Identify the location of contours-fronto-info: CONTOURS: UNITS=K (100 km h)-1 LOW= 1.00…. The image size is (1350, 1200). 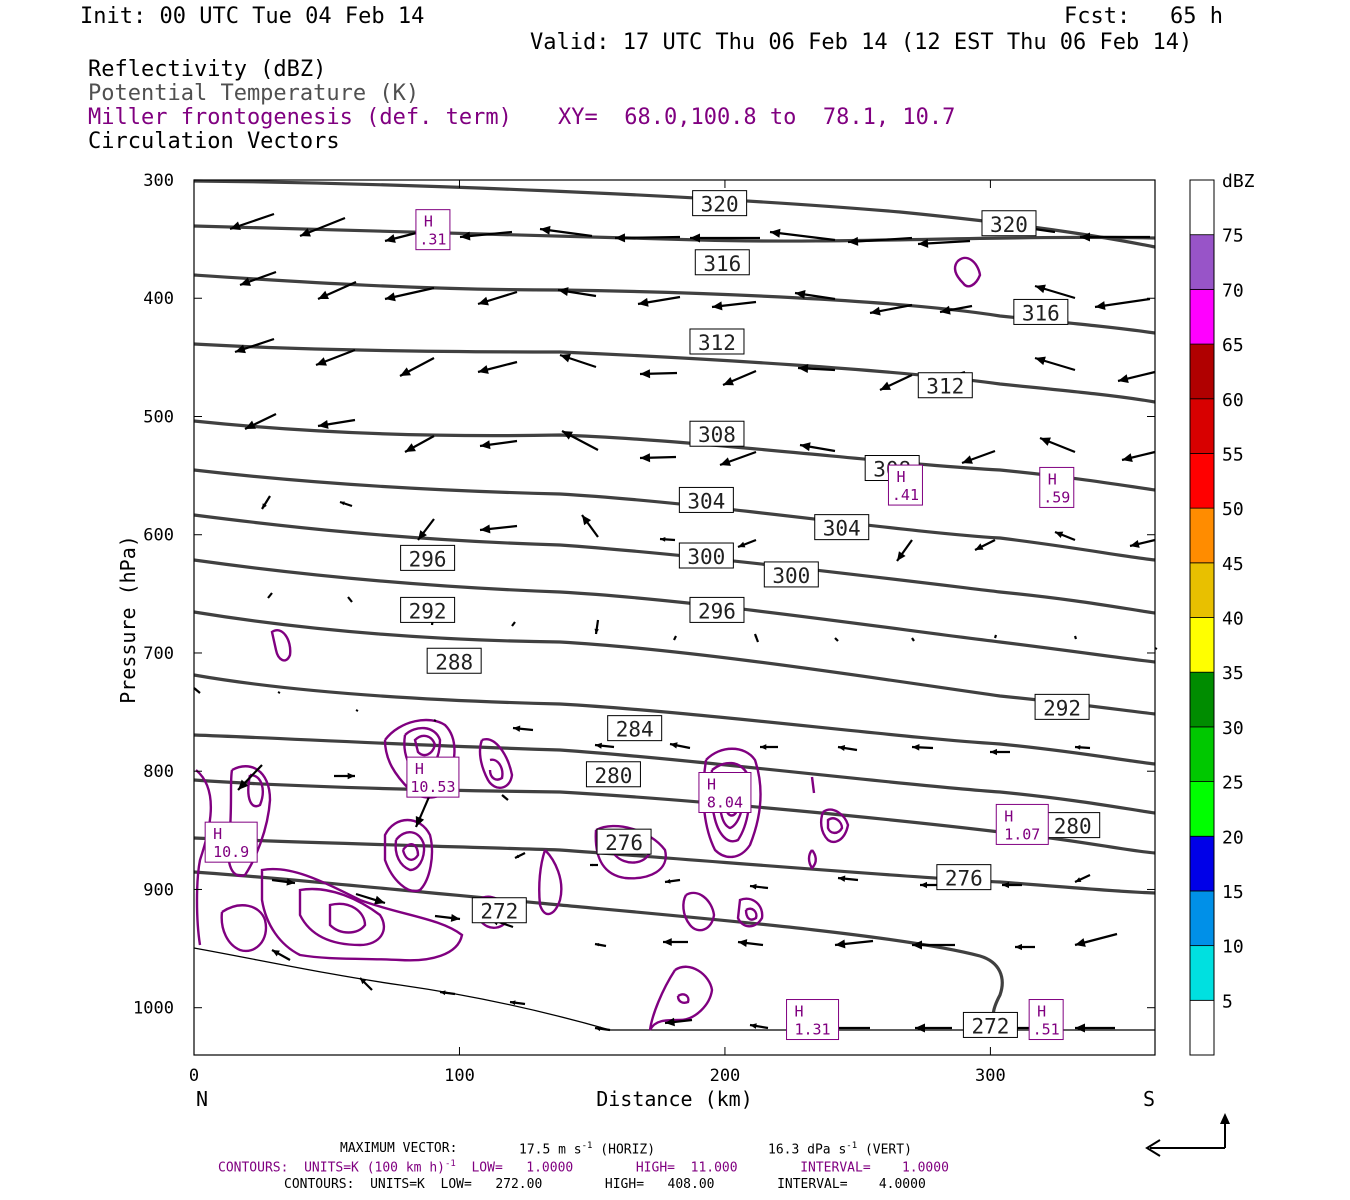
(583, 1167).